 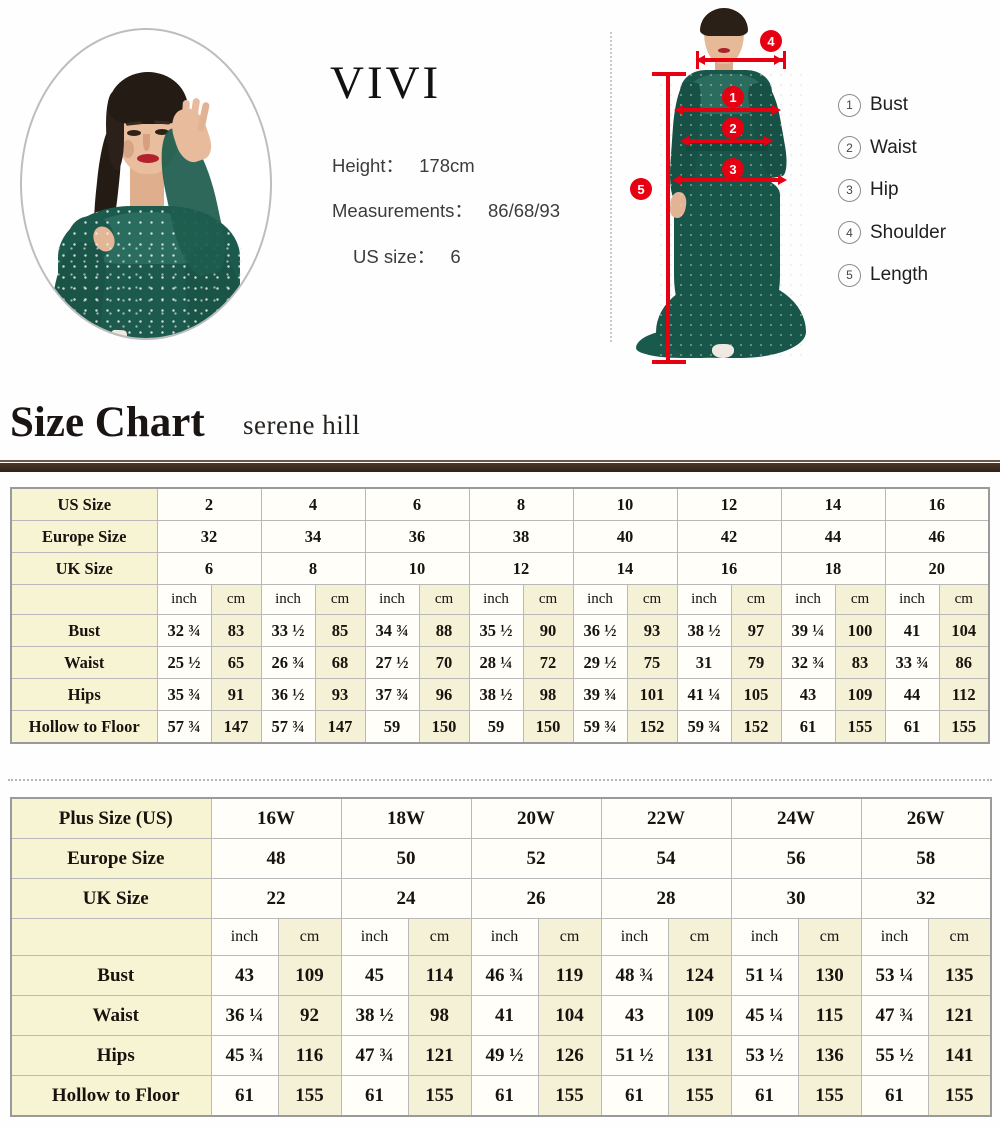 What do you see at coordinates (439, 1015) in the screenshot?
I see `table-cell: 98` at bounding box center [439, 1015].